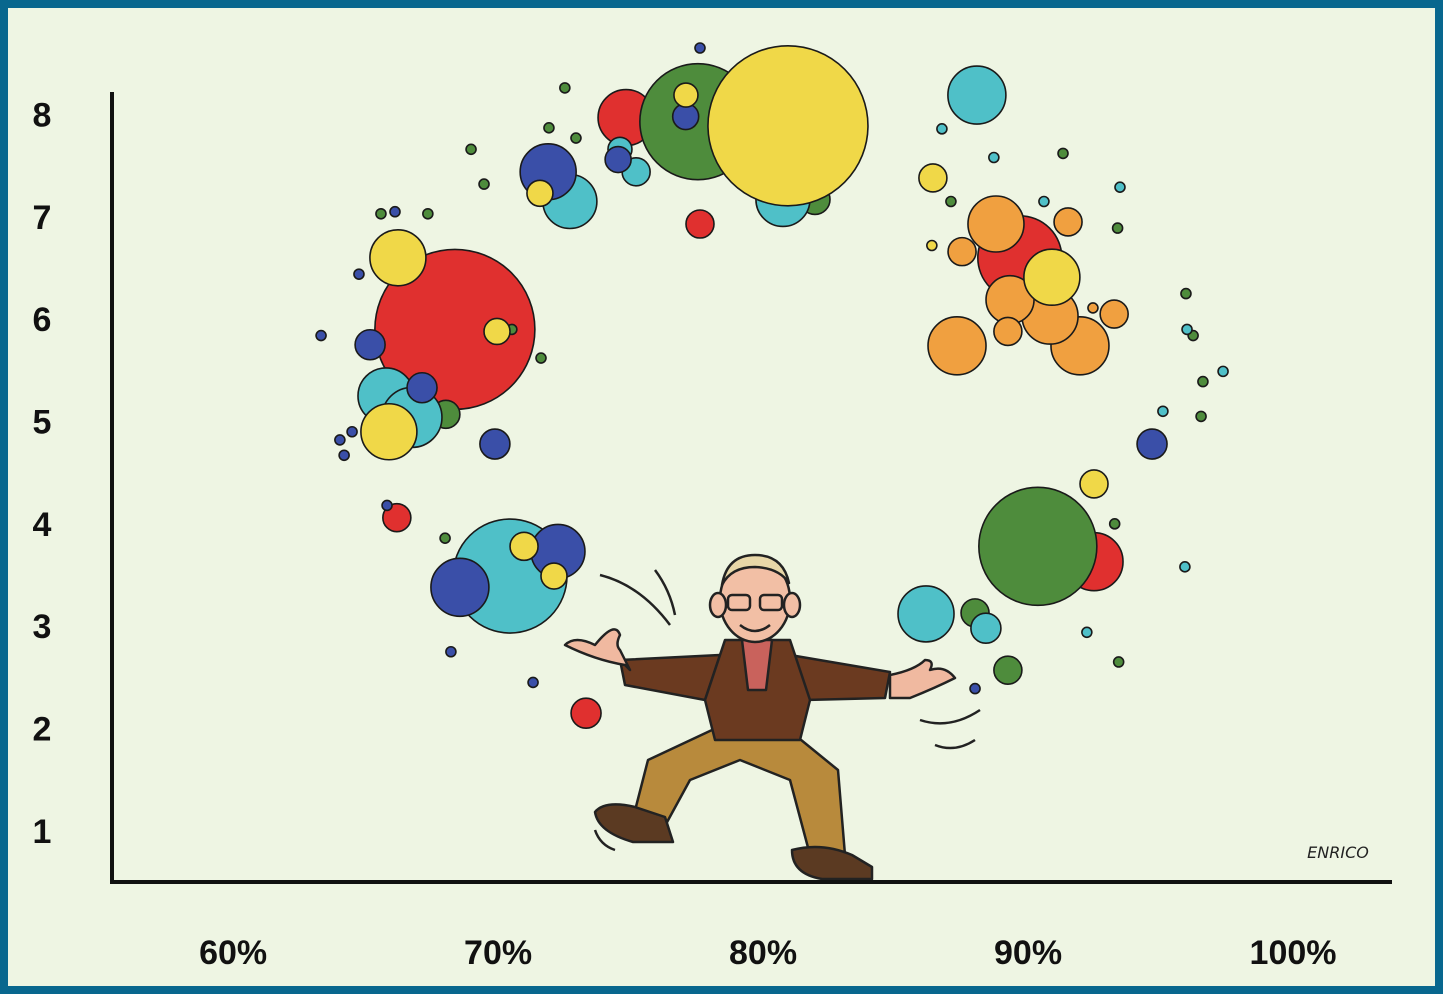 This screenshot has height=994, width=1443. What do you see at coordinates (755, 570) in the screenshot?
I see `hair` at bounding box center [755, 570].